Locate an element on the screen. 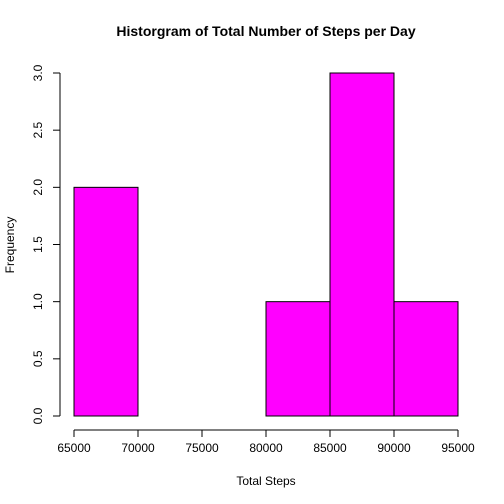 Image resolution: width=504 pixels, height=504 pixels. x-axis-label: Total Steps is located at coordinates (265, 481).